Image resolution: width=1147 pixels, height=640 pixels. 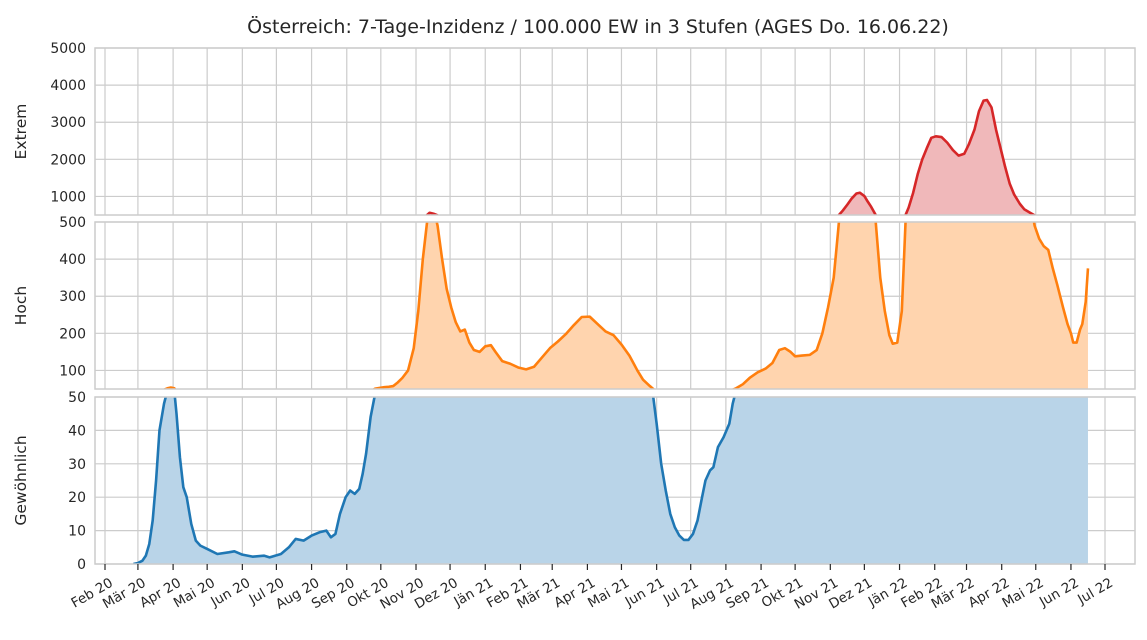 What do you see at coordinates (1095, 591) in the screenshot?
I see `x-tick-label: Jul 22` at bounding box center [1095, 591].